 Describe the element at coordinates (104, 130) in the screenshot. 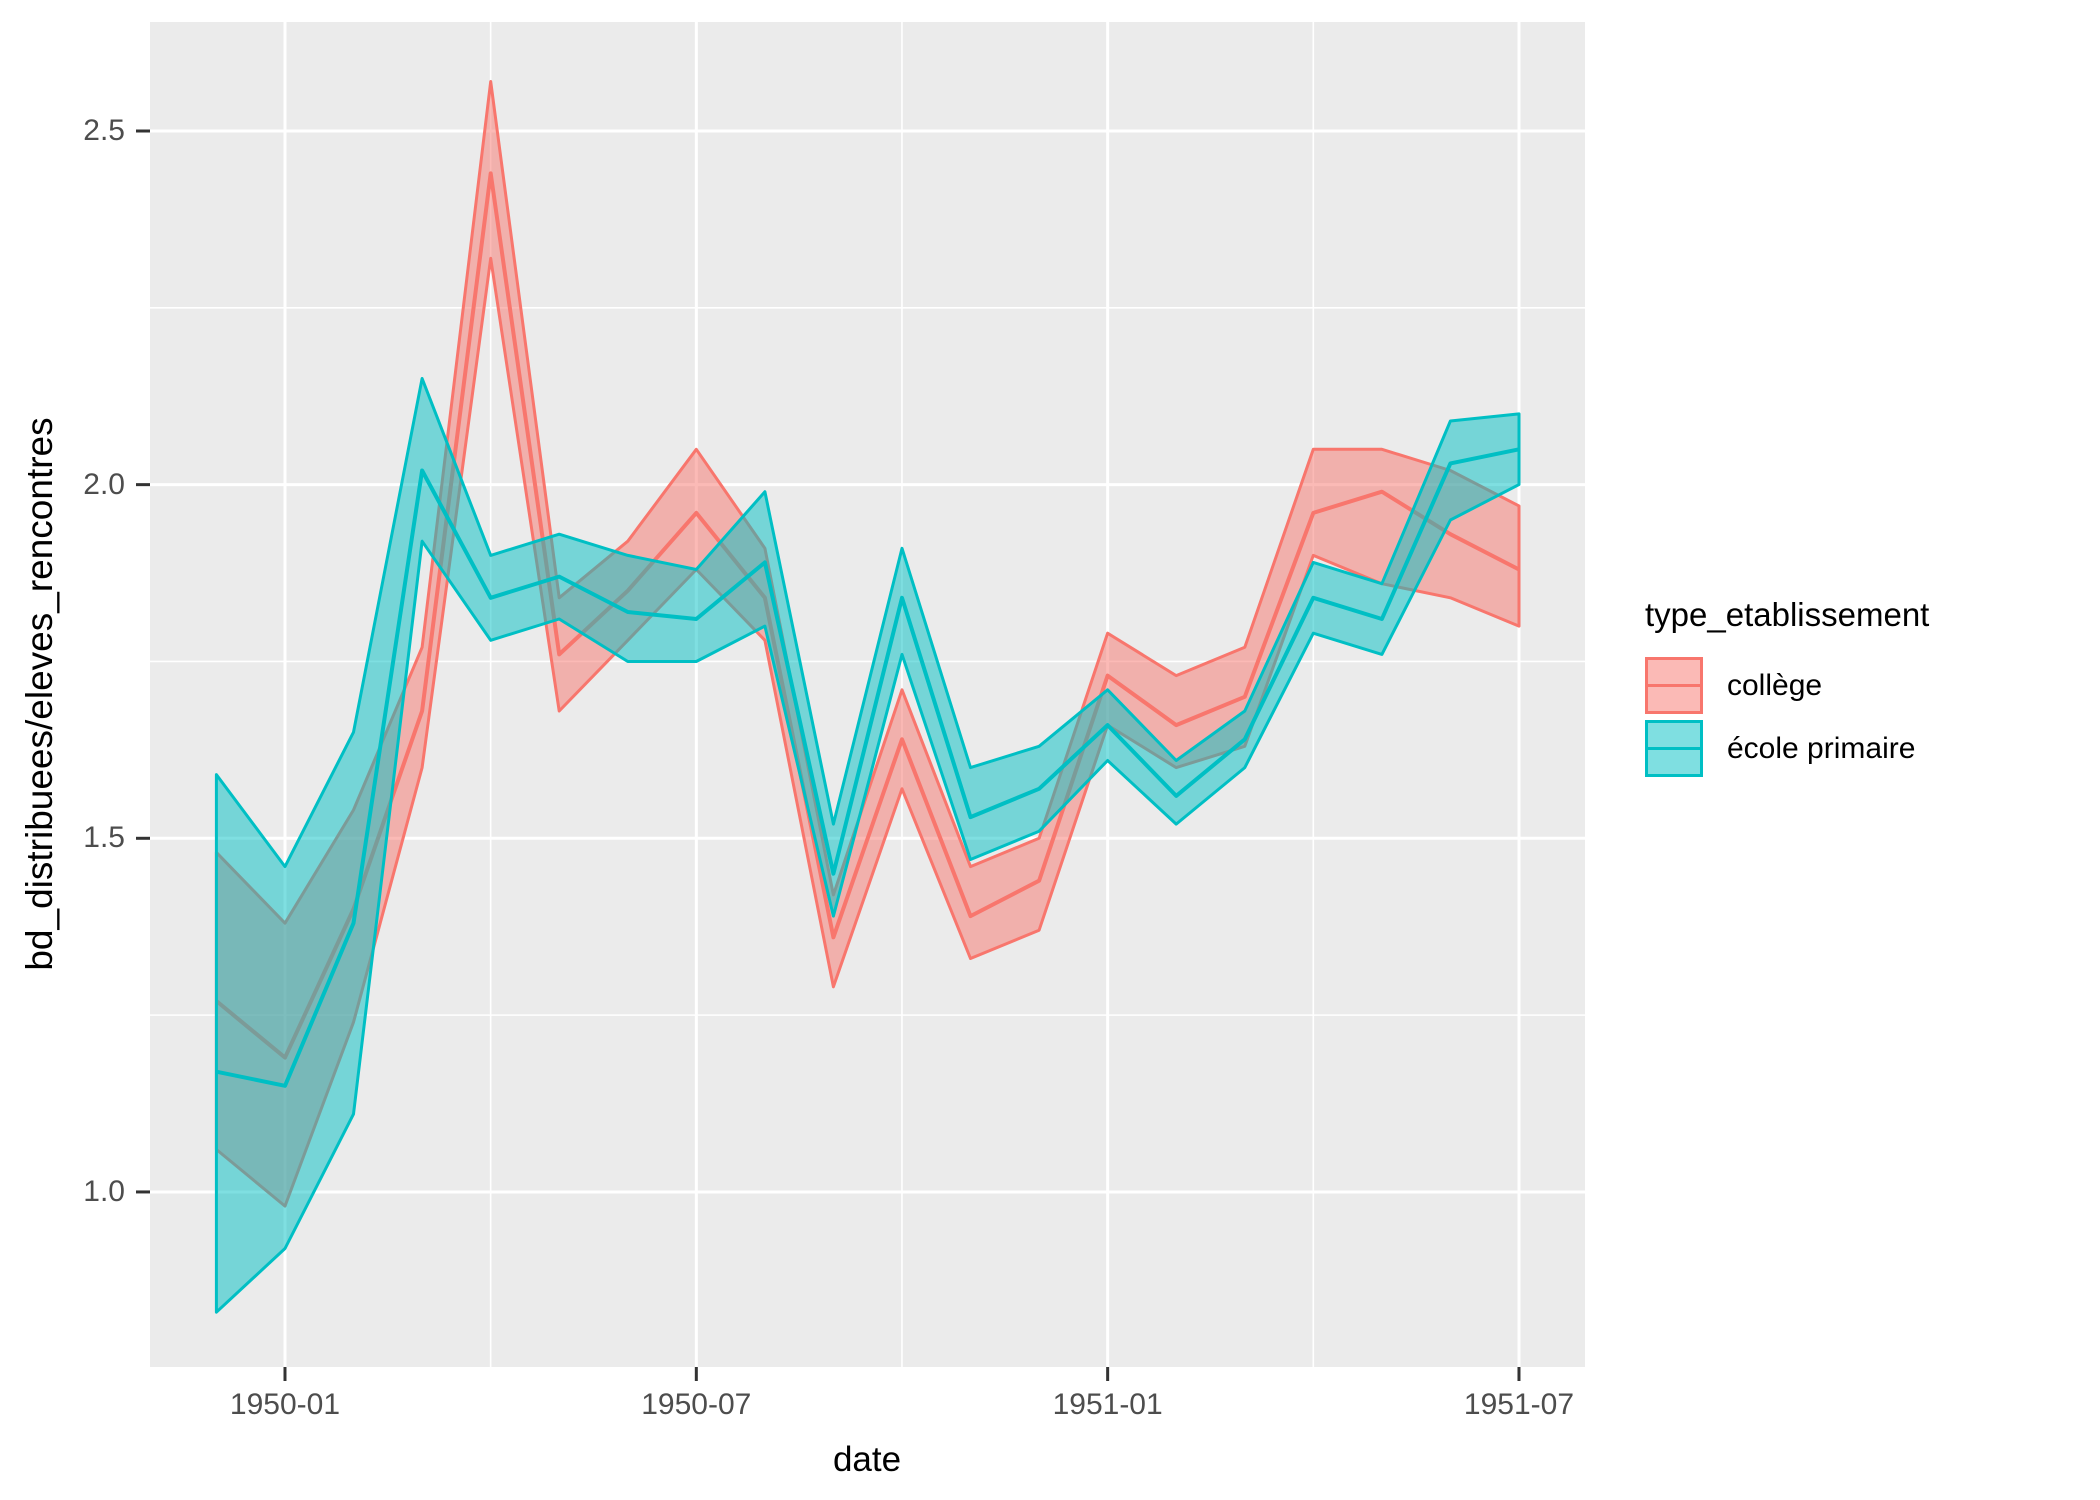

I see `y-tick-label: 2.5` at that location.